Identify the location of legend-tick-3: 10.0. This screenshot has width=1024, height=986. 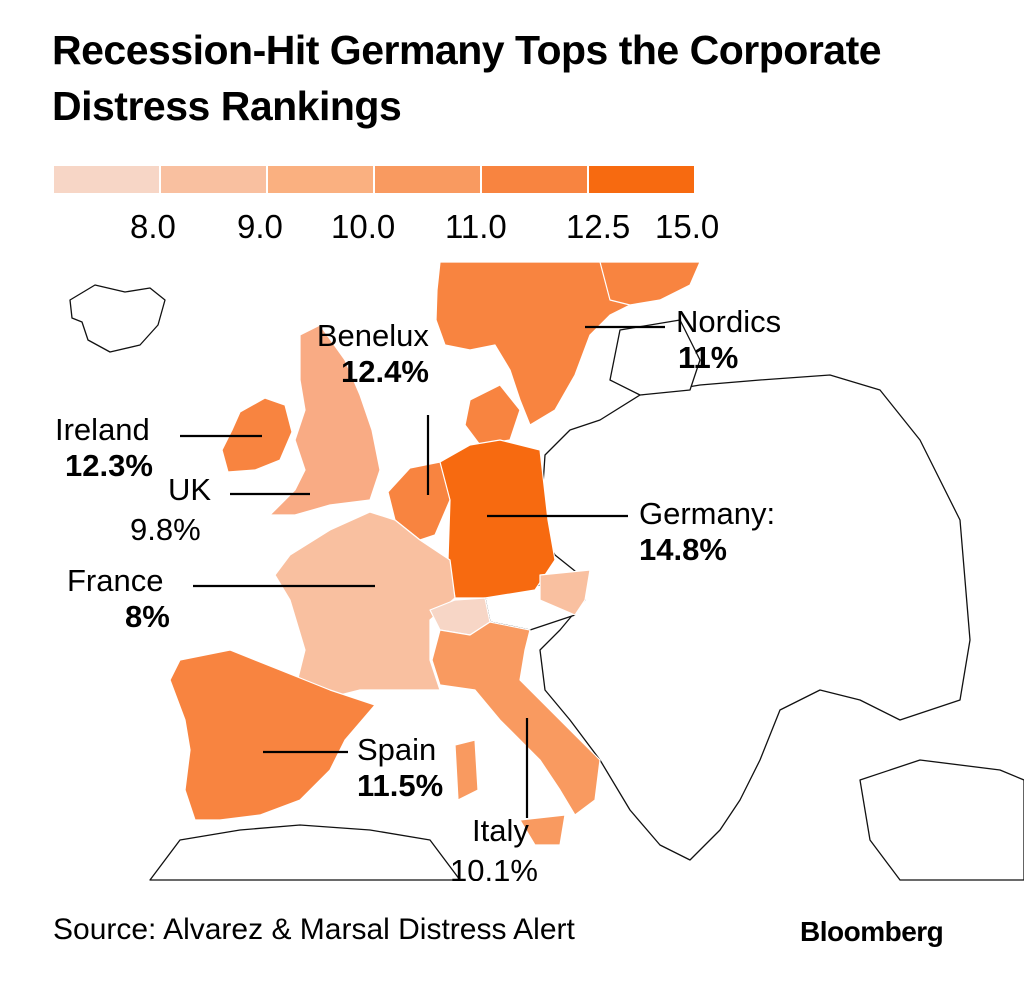
(363, 226).